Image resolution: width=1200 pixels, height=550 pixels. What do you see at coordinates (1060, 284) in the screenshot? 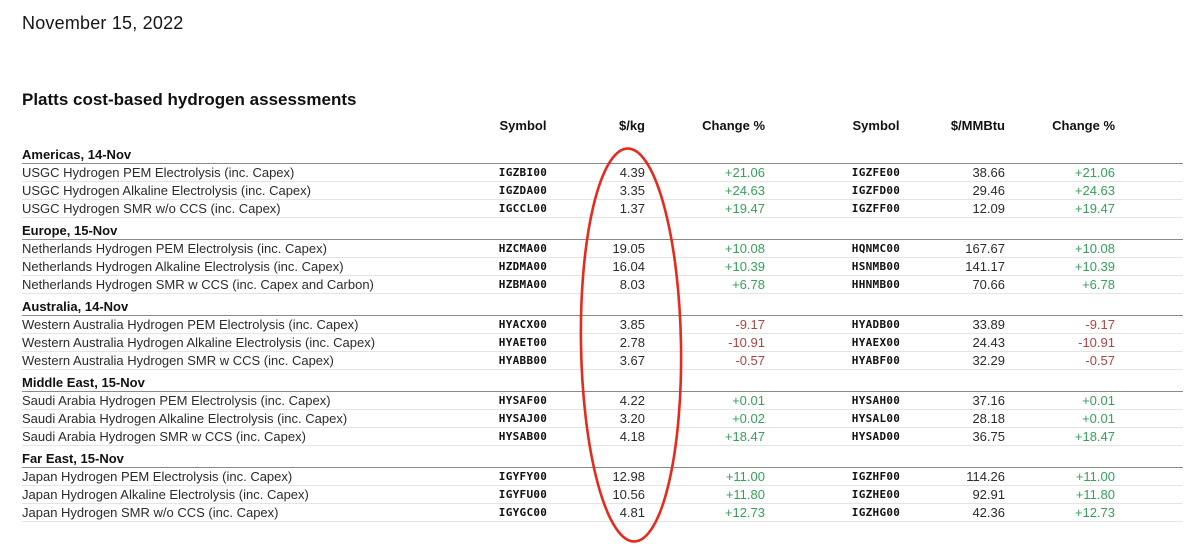
I see `change-pct-mmbtu: +6.78` at bounding box center [1060, 284].